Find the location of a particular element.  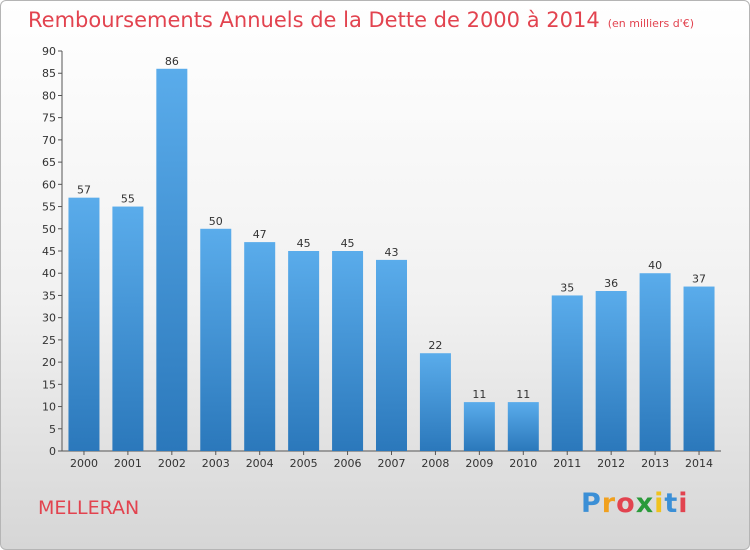

data-label: 35 is located at coordinates (567, 287).